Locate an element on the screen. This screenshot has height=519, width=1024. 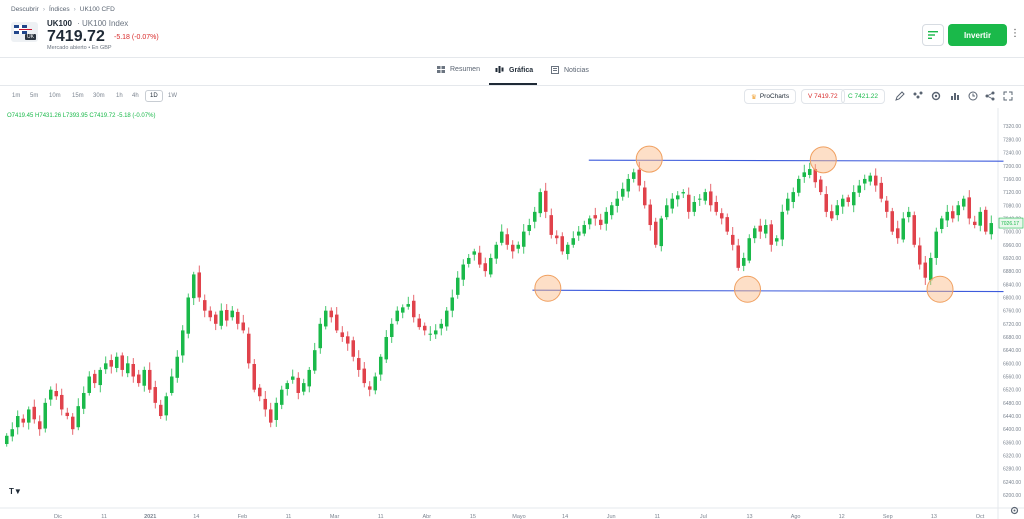
timeframe-1m: 1m is located at coordinates (16, 96).